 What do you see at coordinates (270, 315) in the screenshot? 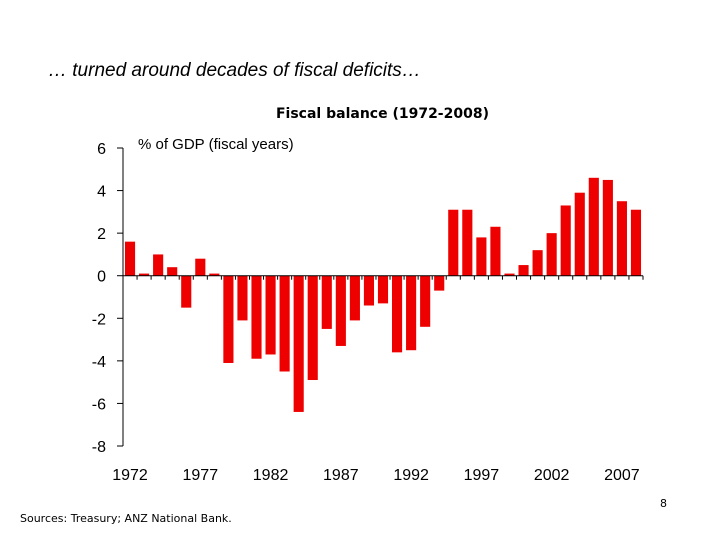
I see `bar-1982` at bounding box center [270, 315].